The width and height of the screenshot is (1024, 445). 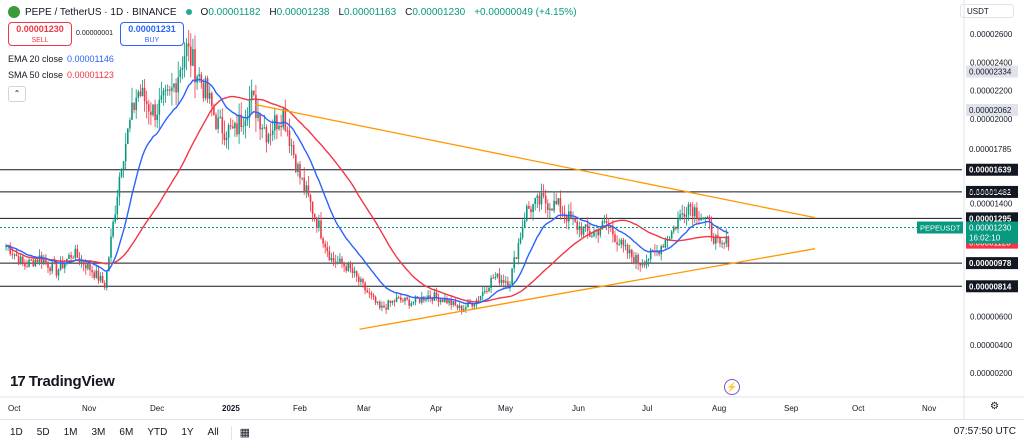 I want to click on ema-legend: EMA 20 close 0.00001146, so click(x=61, y=59).